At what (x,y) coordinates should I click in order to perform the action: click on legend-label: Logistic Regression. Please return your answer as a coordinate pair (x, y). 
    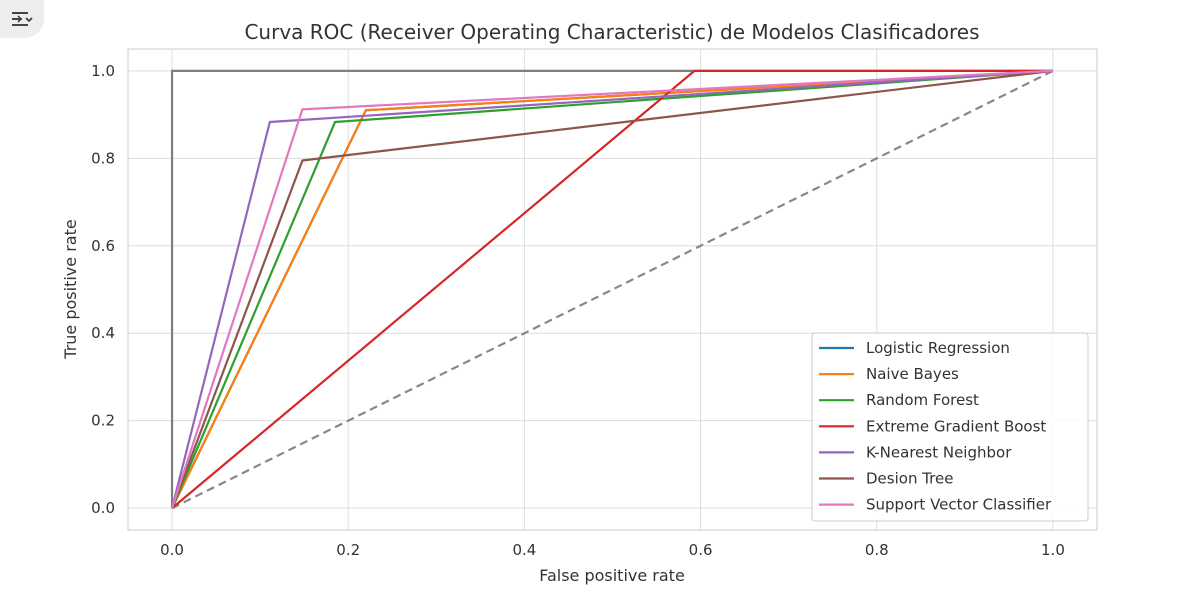
    Looking at the image, I should click on (938, 348).